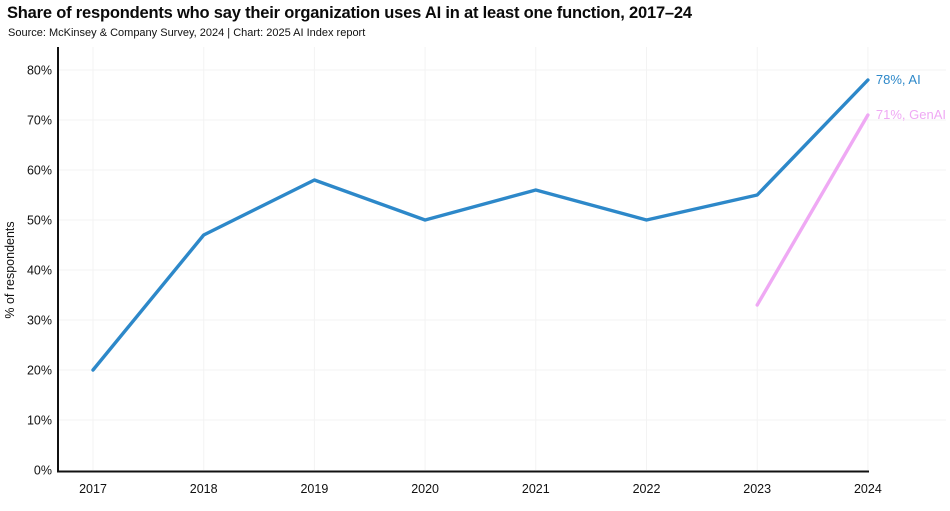 Image resolution: width=950 pixels, height=511 pixels. Describe the element at coordinates (647, 489) in the screenshot. I see `x-tick-label: 2022` at that location.